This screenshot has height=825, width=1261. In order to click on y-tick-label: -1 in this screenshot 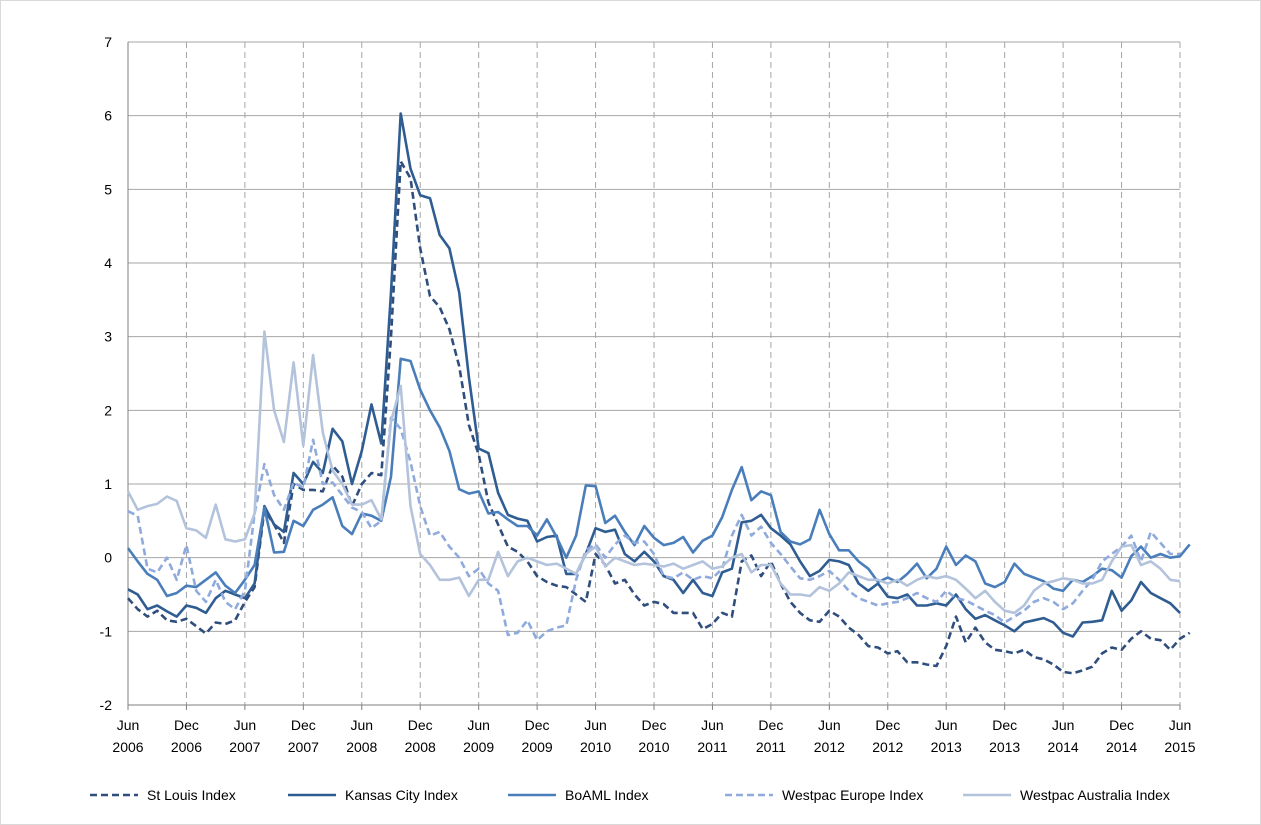, I will do `click(106, 631)`.